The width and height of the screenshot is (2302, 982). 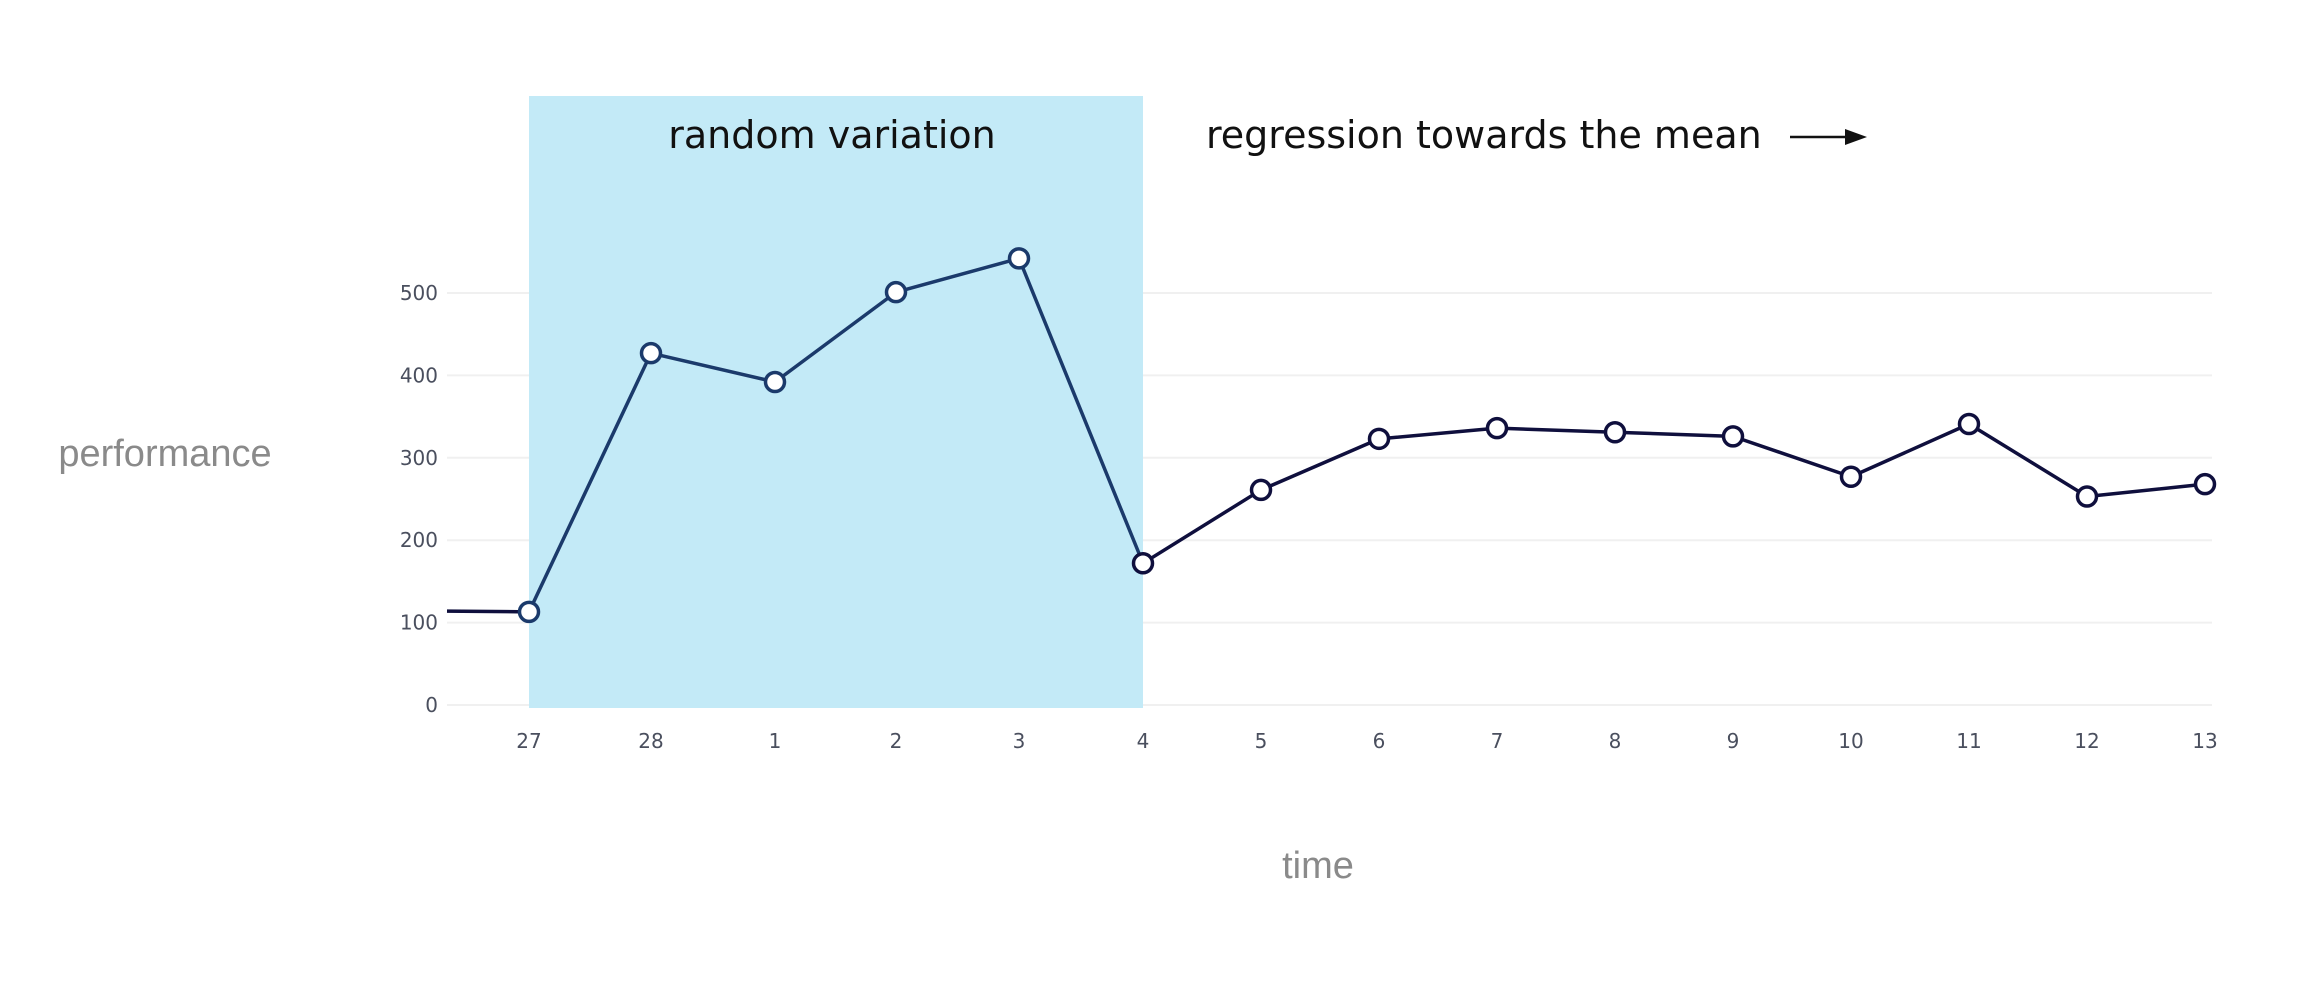 I want to click on y-axis-title: performance, so click(x=164, y=454).